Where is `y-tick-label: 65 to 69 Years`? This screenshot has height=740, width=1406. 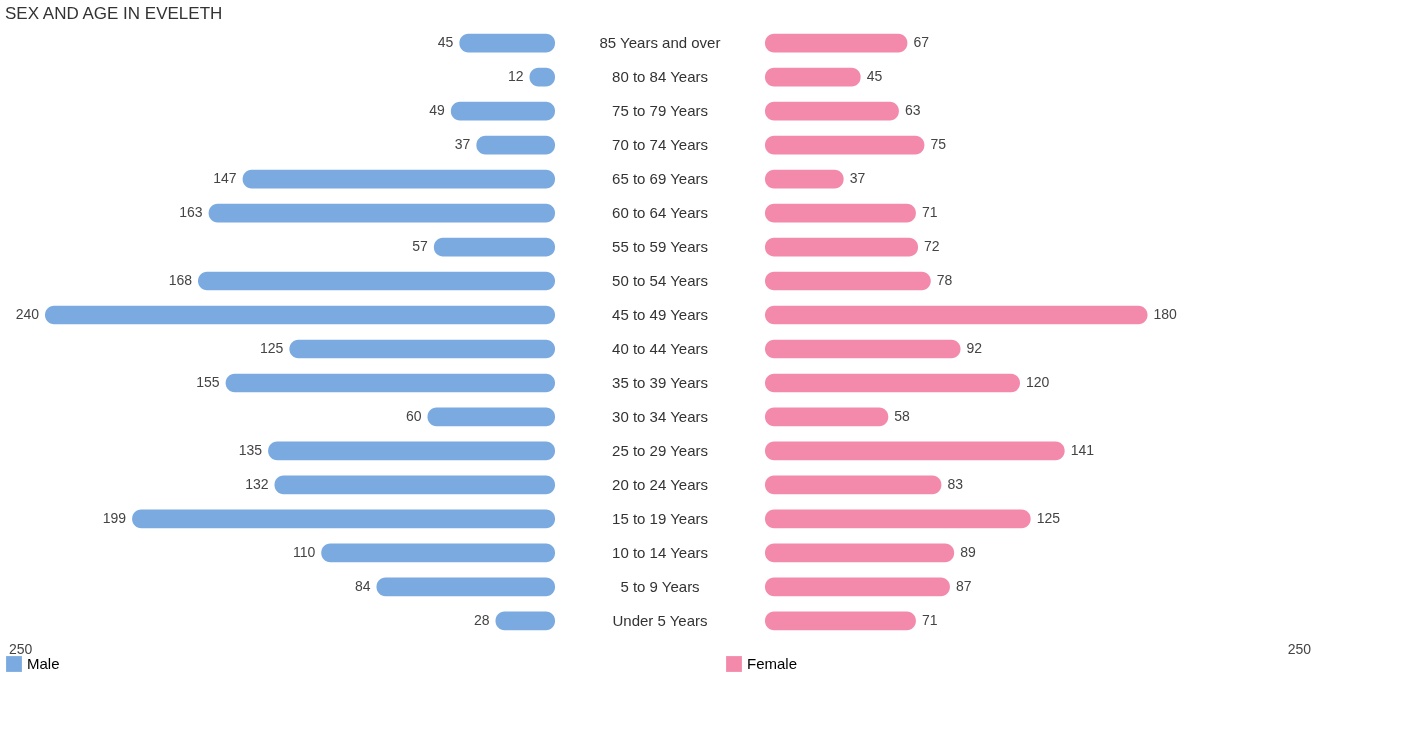 y-tick-label: 65 to 69 Years is located at coordinates (660, 179).